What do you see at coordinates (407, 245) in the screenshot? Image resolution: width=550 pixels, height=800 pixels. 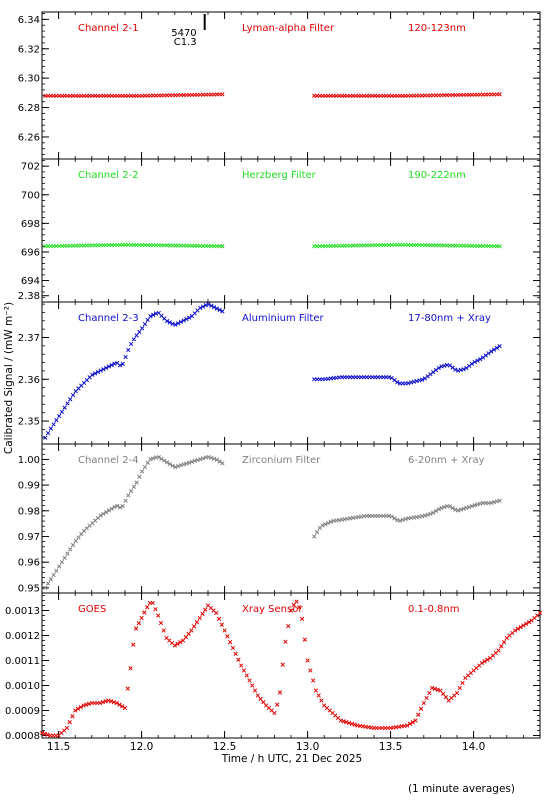 I see `data-series` at bounding box center [407, 245].